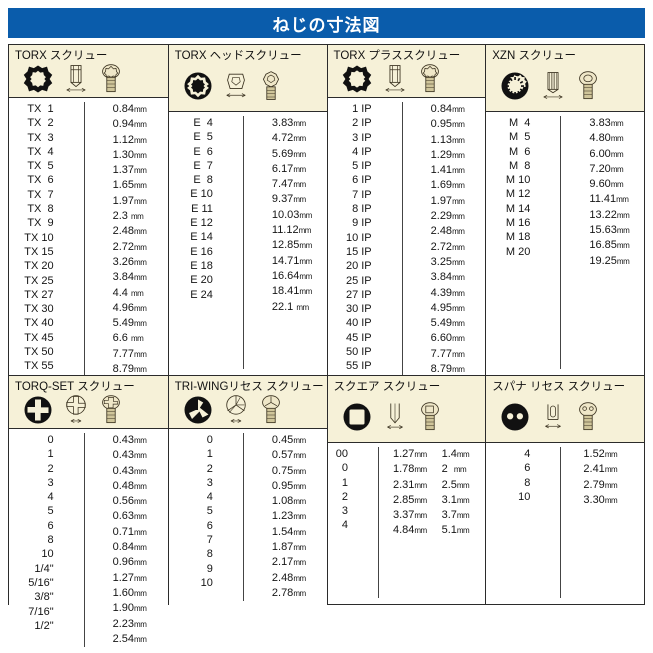 This screenshot has width=653, height=653. I want to click on table-cell-value: 1.37mm, so click(129, 170).